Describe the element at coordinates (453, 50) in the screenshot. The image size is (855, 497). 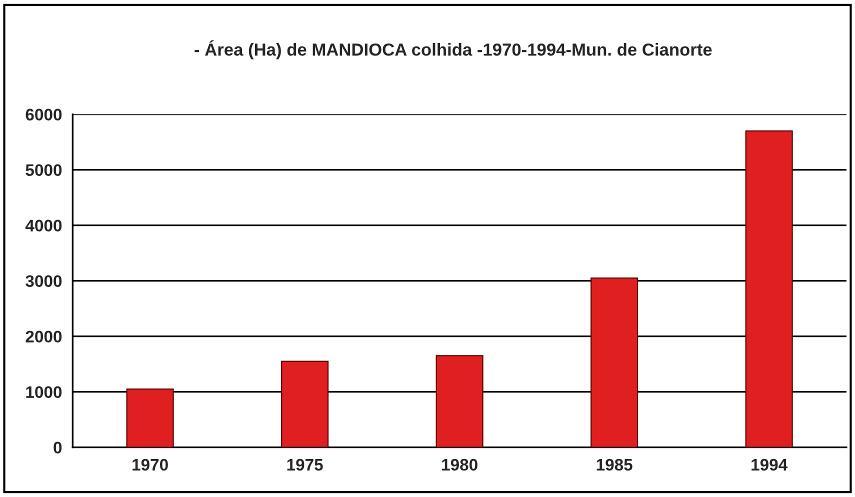
I see `chart-title: - Área (Ha) de MANDIOCA colhida -1970-1994-Mun. de Cianorte` at that location.